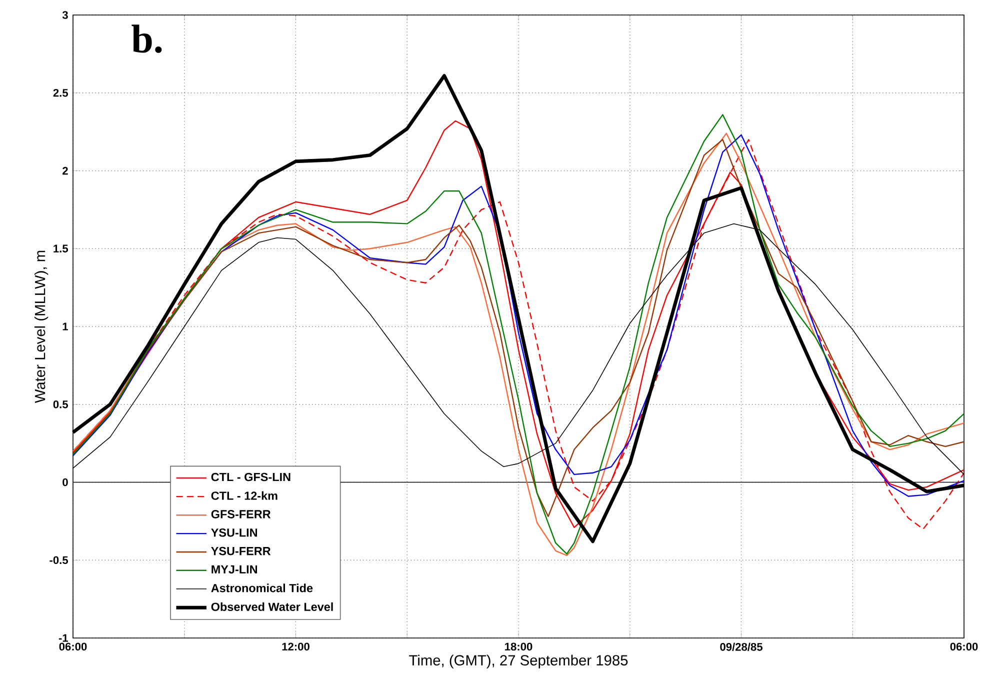  What do you see at coordinates (65, 15) in the screenshot?
I see `y-tick-label: 3` at bounding box center [65, 15].